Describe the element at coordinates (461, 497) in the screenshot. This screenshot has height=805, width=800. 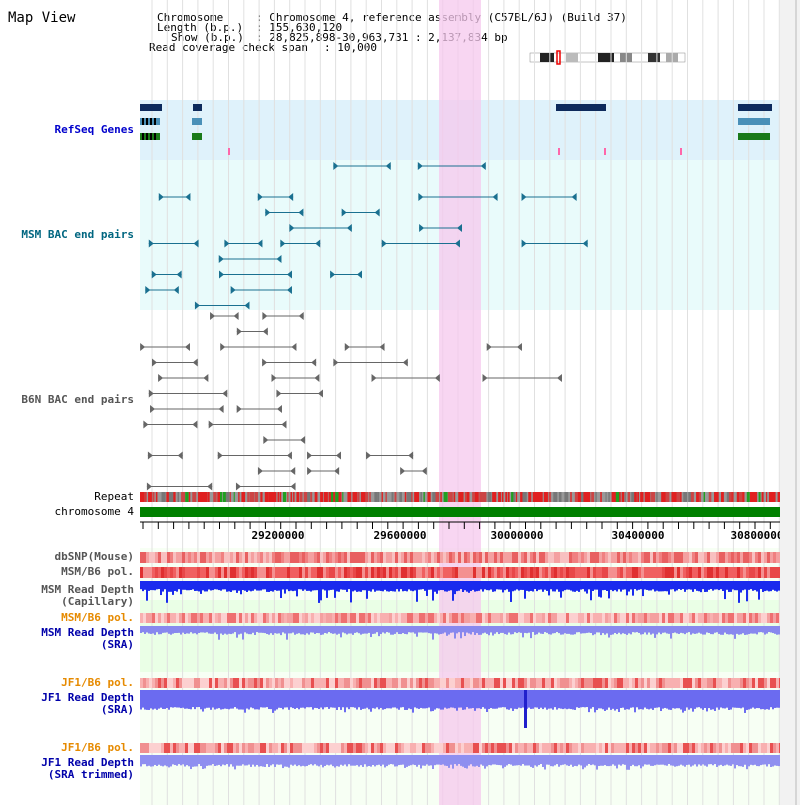
I see `repeat-track` at that location.